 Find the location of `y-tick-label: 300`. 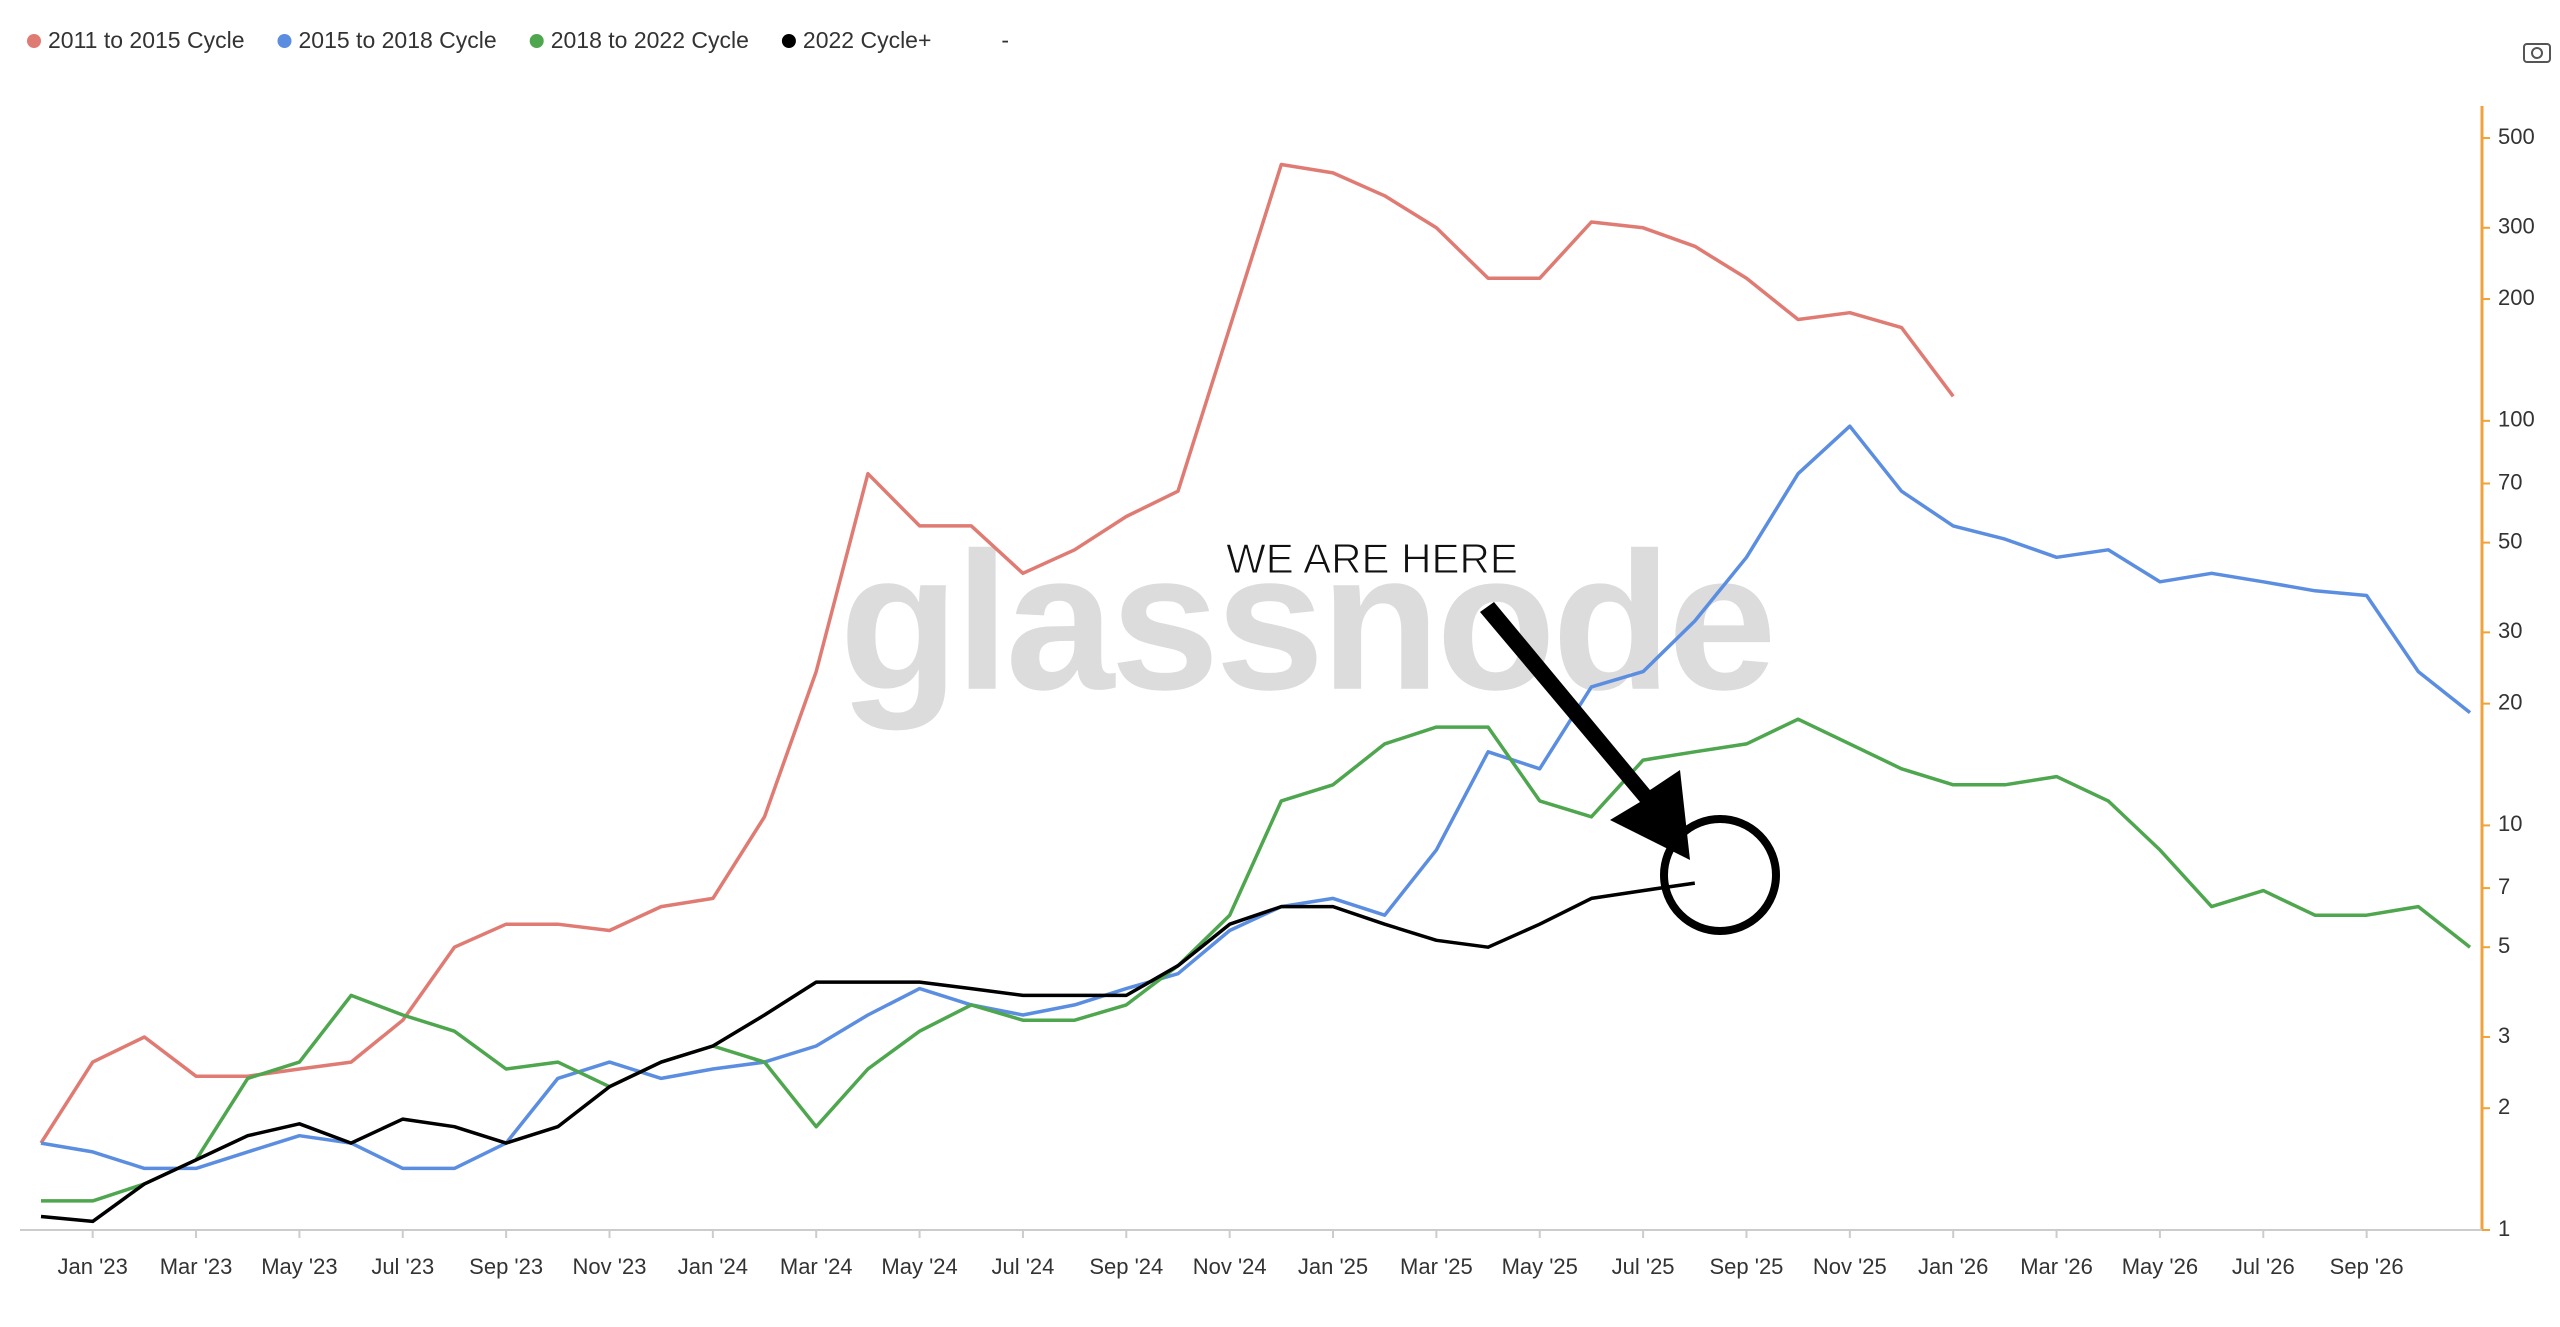

y-tick-label: 300 is located at coordinates (2516, 226).